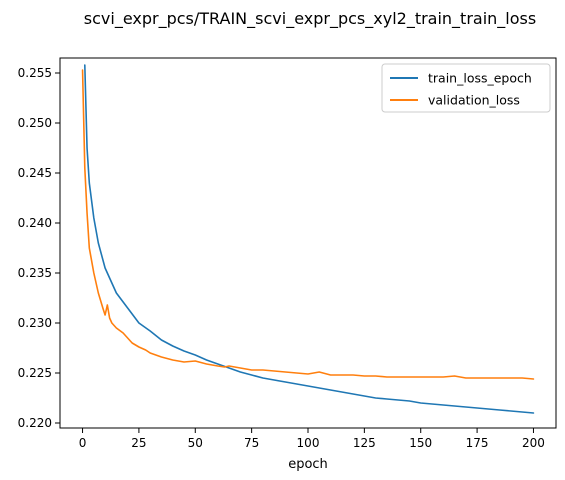 This screenshot has height=480, width=565. I want to click on x-tick-label: 100, so click(308, 443).